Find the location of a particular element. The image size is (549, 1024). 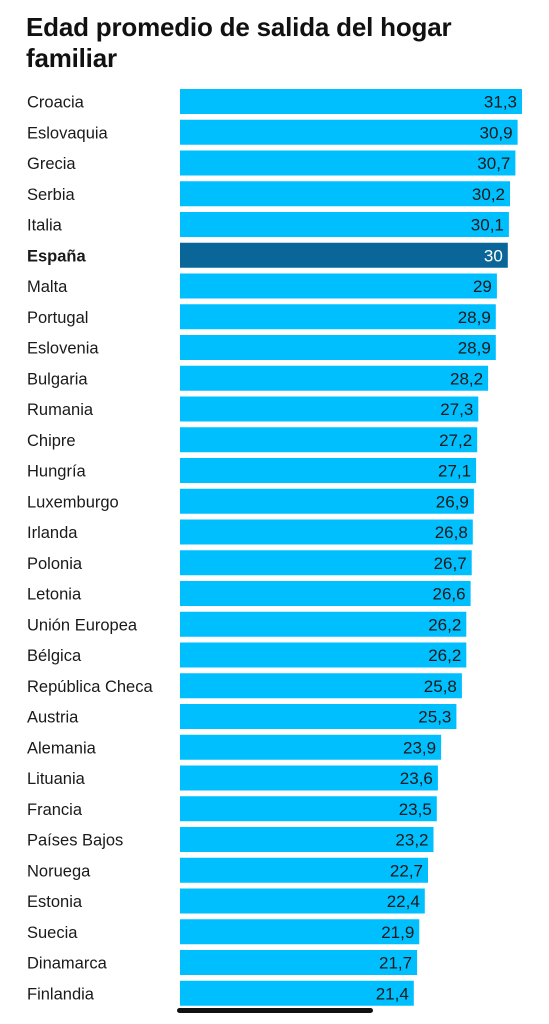

value-label: 23,2 is located at coordinates (411, 840).